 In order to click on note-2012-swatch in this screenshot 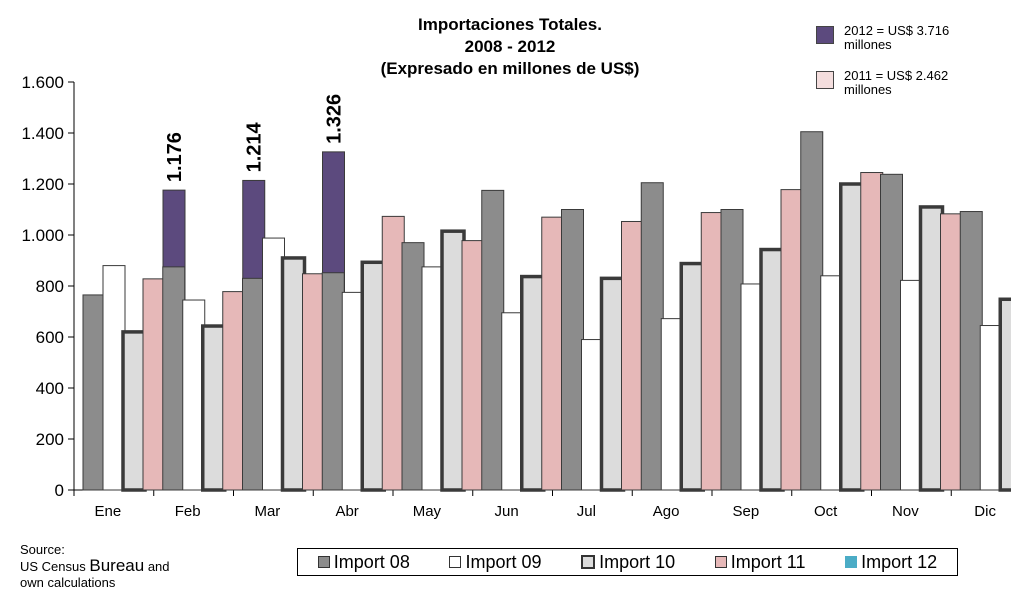, I will do `click(825, 35)`.